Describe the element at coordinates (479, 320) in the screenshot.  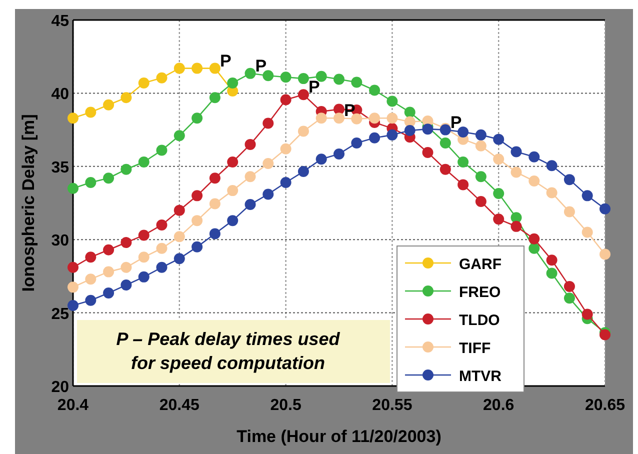
I see `legend-label: TLDO` at that location.